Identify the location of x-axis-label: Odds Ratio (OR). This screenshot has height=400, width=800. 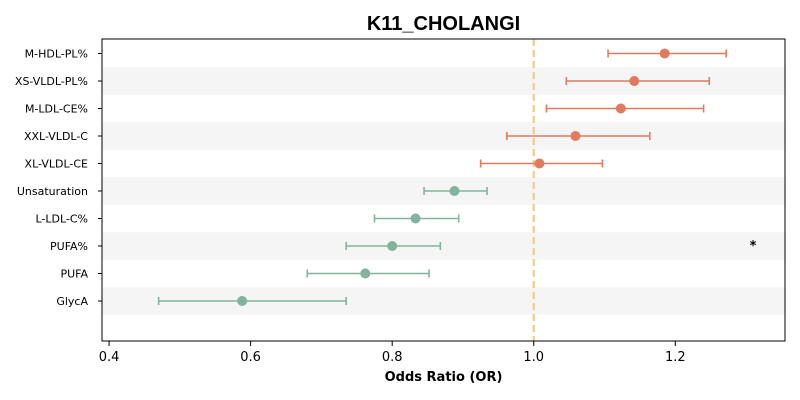
(444, 377).